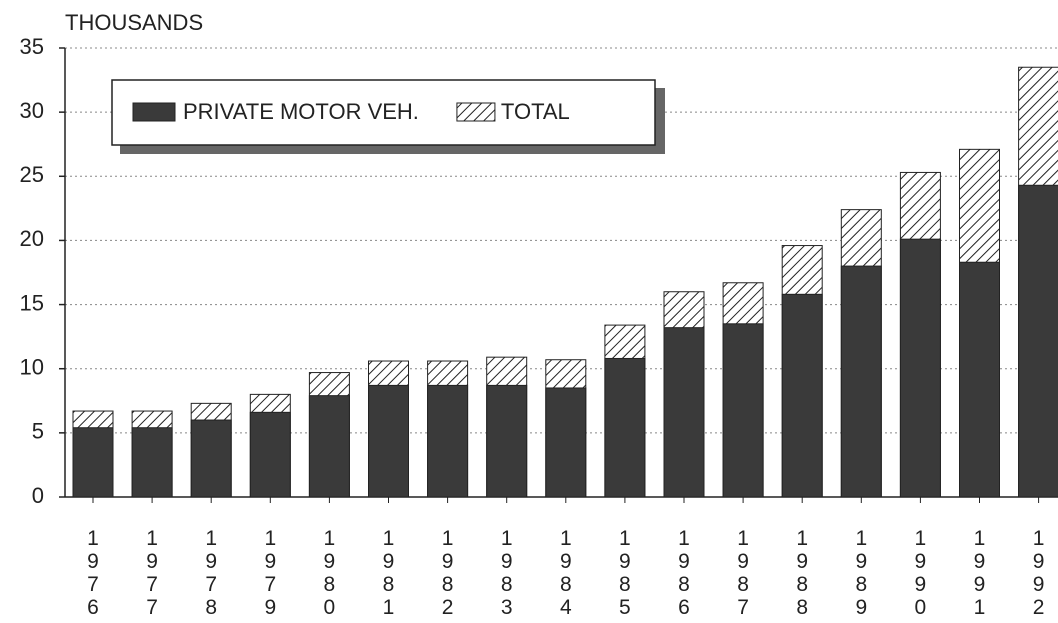 The width and height of the screenshot is (1058, 623). I want to click on x-tick-label: 1987, so click(743, 573).